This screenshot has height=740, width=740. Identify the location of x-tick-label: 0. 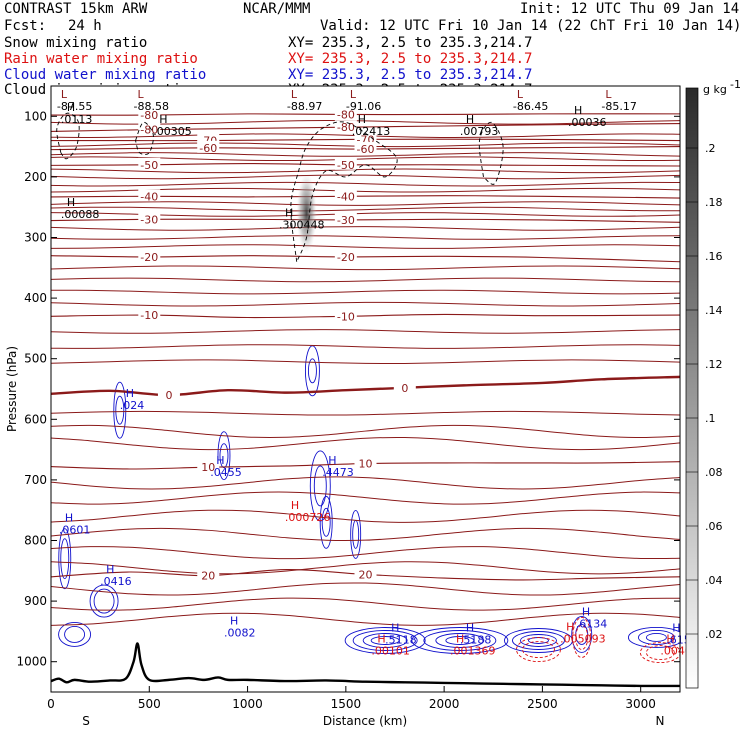
(51, 704).